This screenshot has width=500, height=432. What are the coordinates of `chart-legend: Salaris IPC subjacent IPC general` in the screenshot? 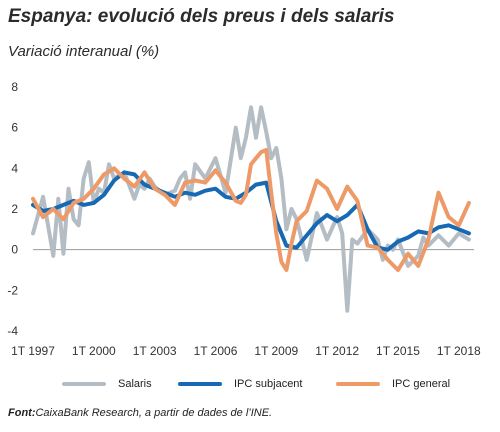 It's located at (250, 388).